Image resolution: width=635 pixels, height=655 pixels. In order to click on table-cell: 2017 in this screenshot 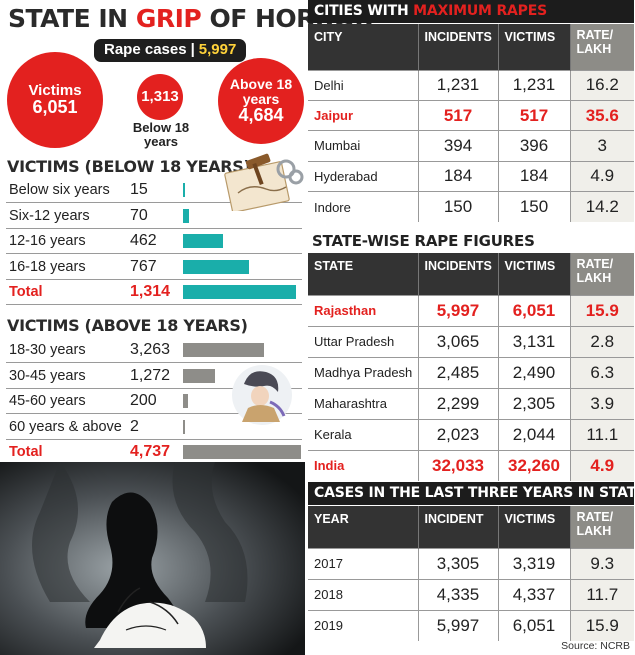, I will do `click(363, 563)`.